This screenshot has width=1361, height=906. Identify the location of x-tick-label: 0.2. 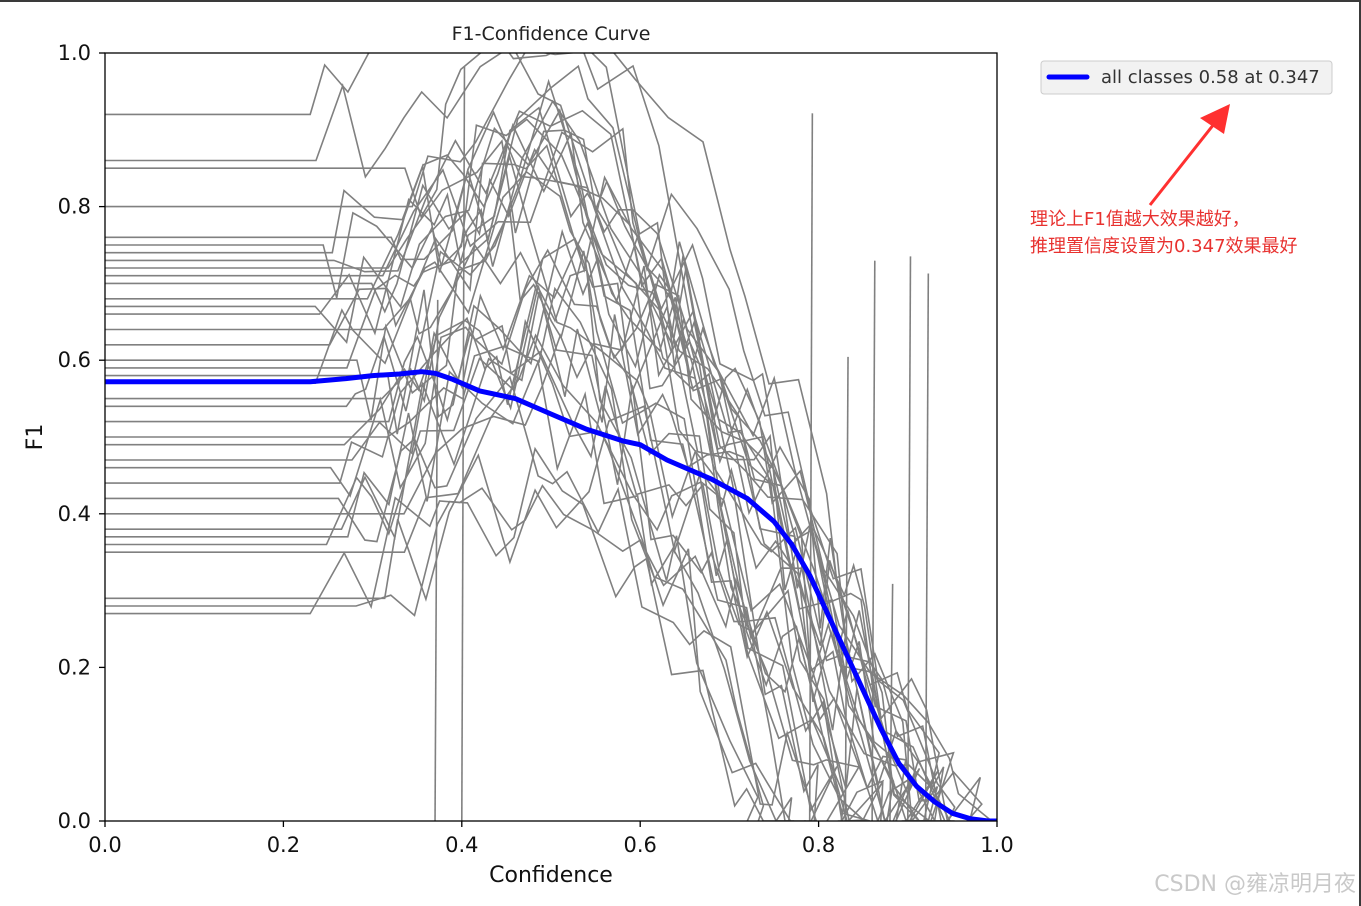
(283, 845).